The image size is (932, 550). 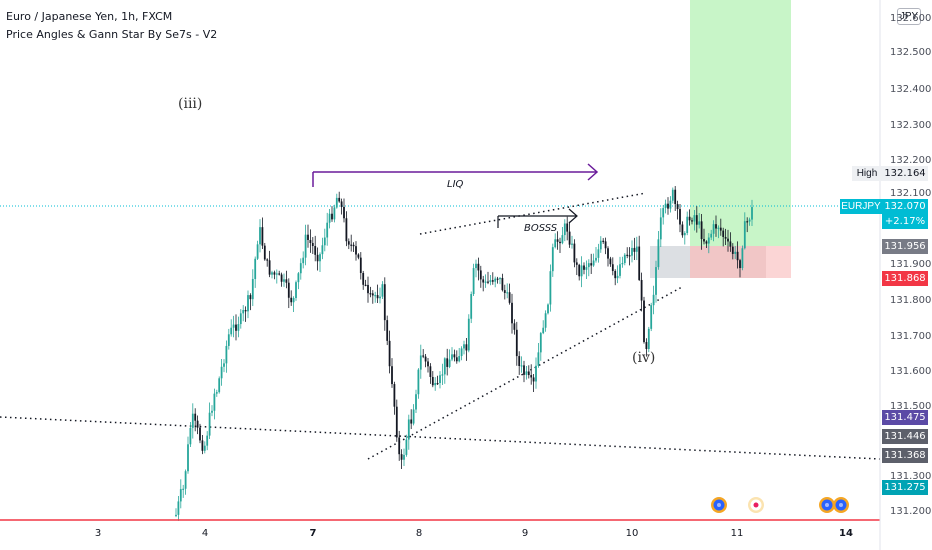 I want to click on price-tag: 131.475, so click(x=905, y=417).